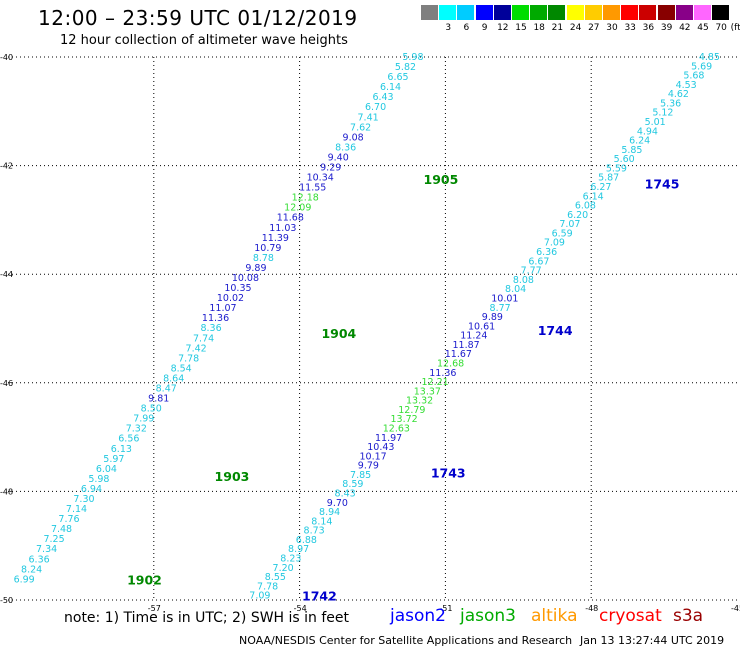 The image size is (740, 650). I want to click on colorbar-label: 12, so click(503, 28).